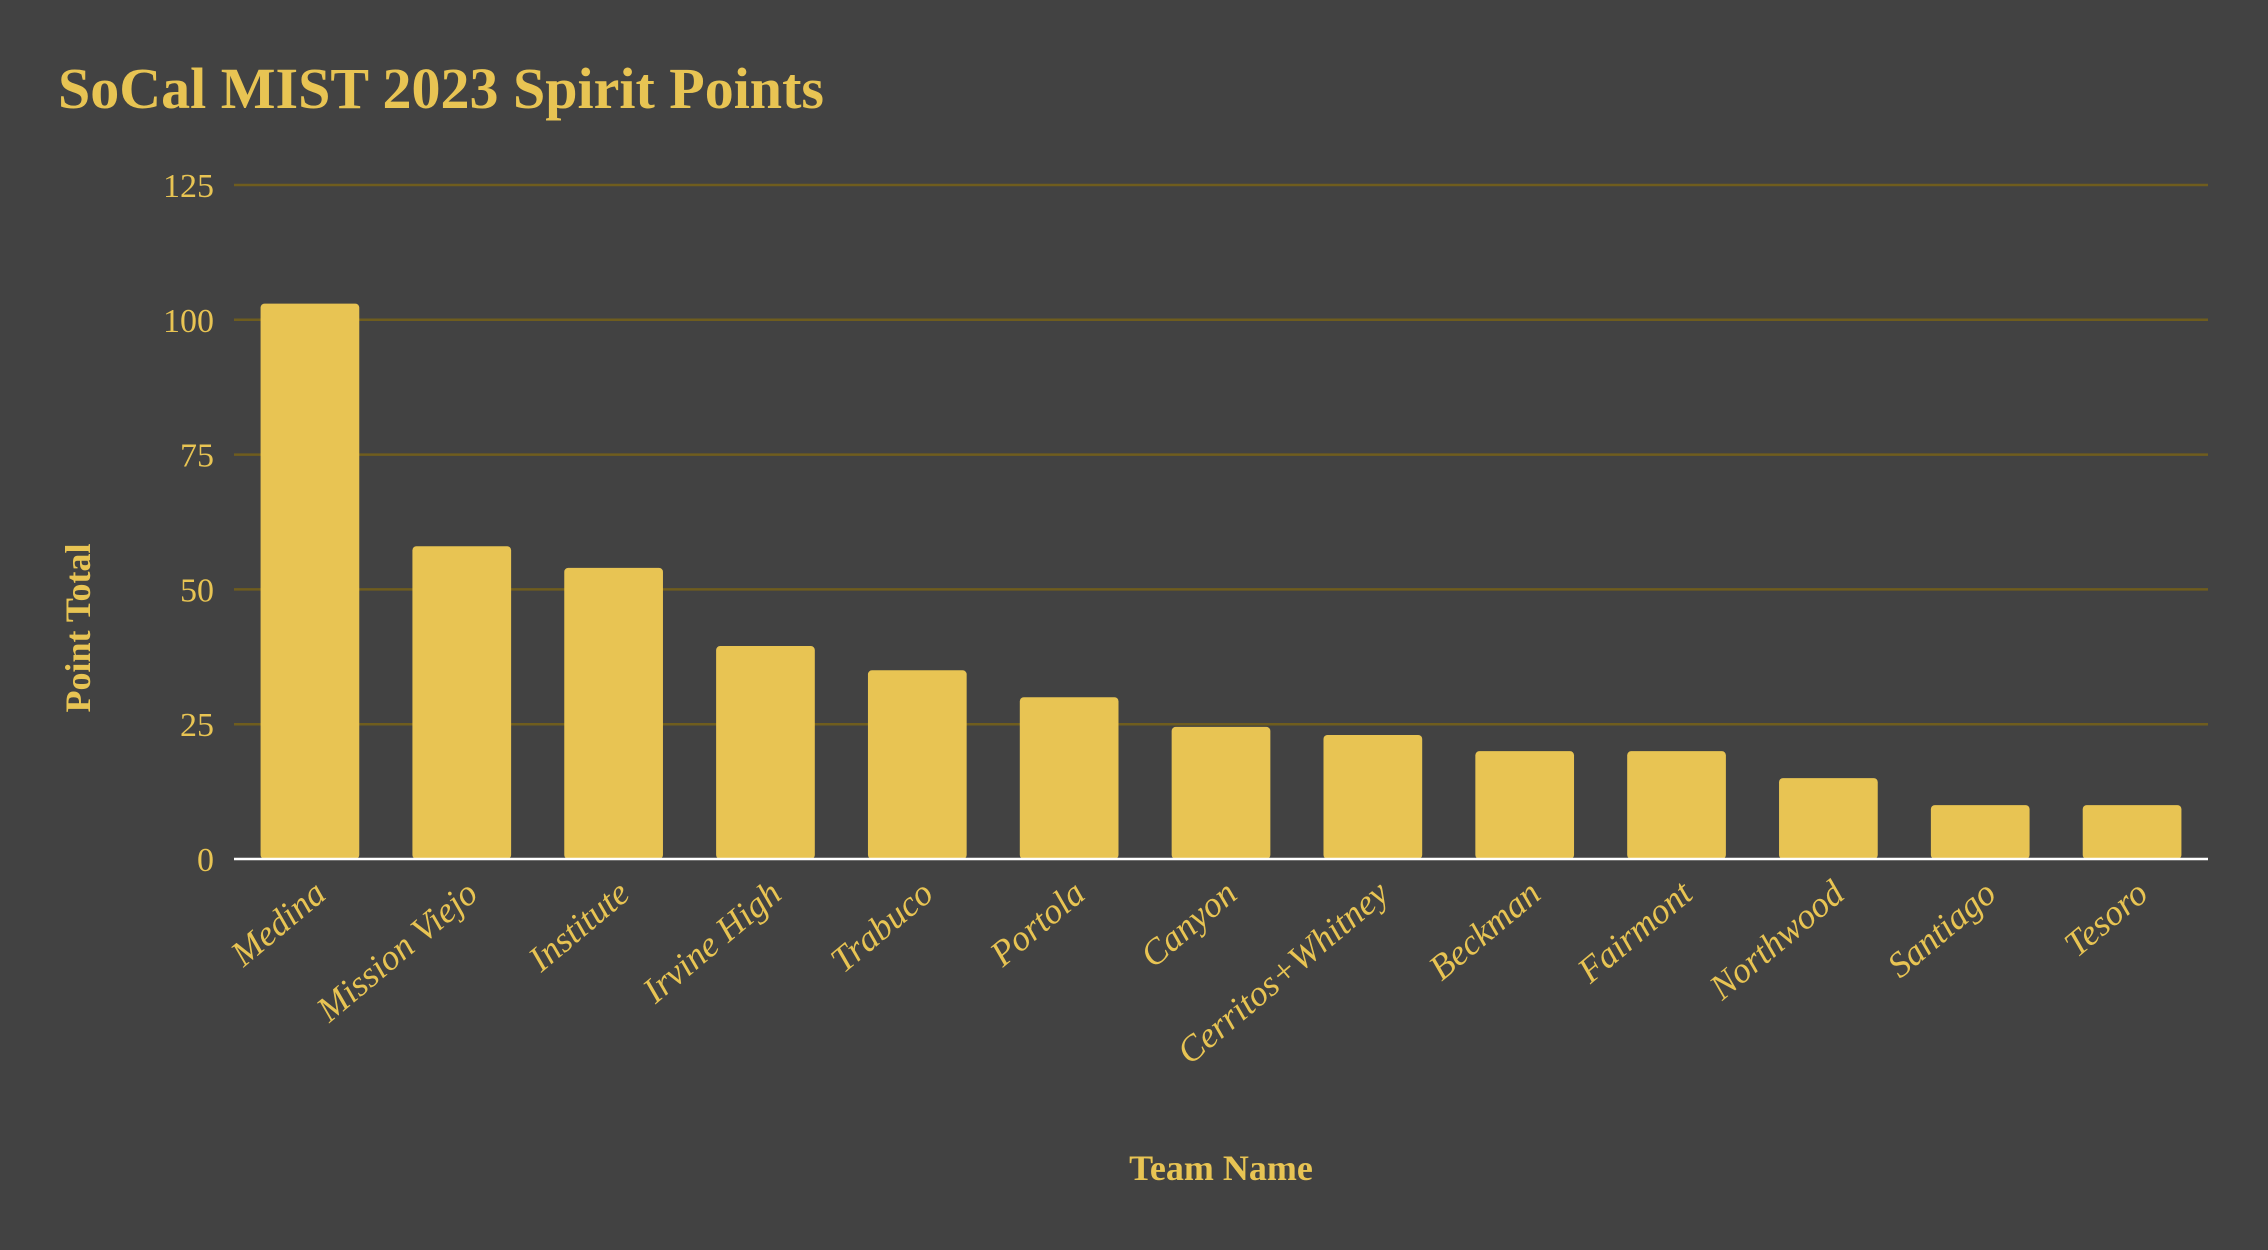 This screenshot has height=1250, width=2268. I want to click on bar-beckman, so click(1525, 805).